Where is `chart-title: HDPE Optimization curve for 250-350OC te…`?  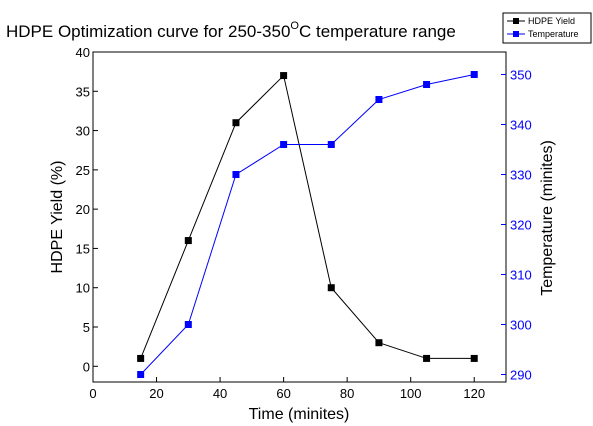
chart-title: HDPE Optimization curve for 250-350OC te… is located at coordinates (231, 30).